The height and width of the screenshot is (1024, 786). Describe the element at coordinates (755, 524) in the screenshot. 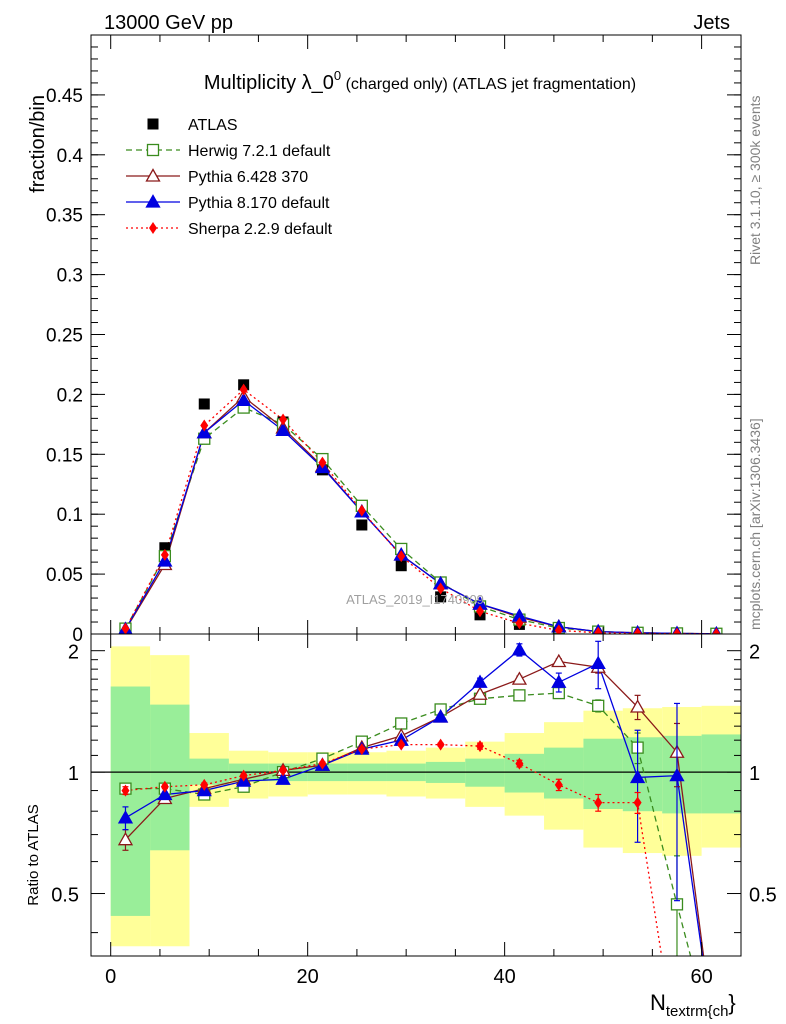

I see `mcplots-label: mcplots.cern.ch [arXiv:1306.3436]` at that location.